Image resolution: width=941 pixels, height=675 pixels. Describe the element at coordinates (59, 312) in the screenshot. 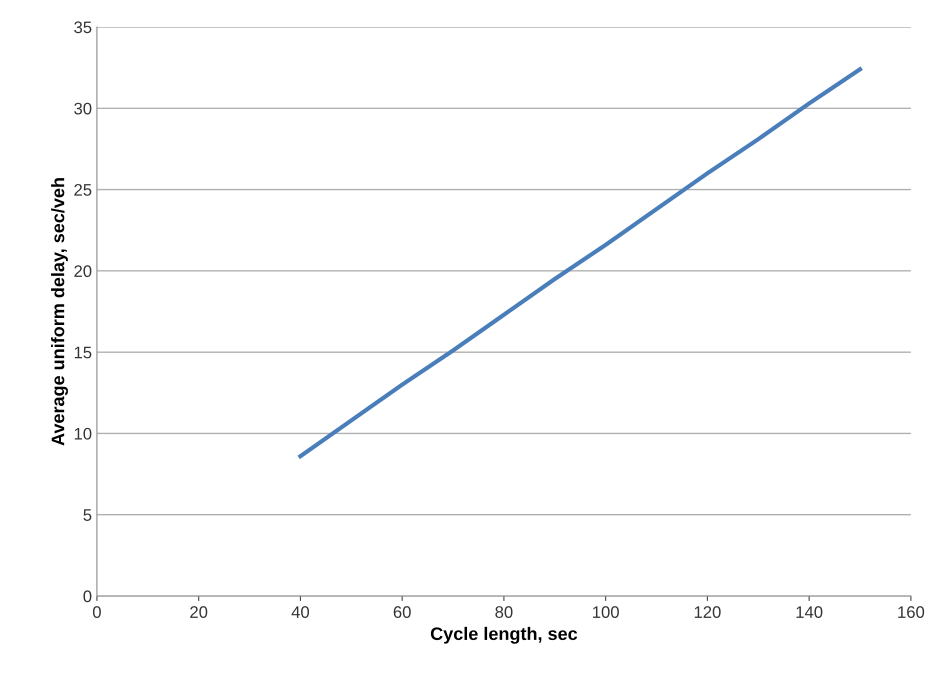

I see `y-axis-title: Average uniform delay, sec/veh` at that location.